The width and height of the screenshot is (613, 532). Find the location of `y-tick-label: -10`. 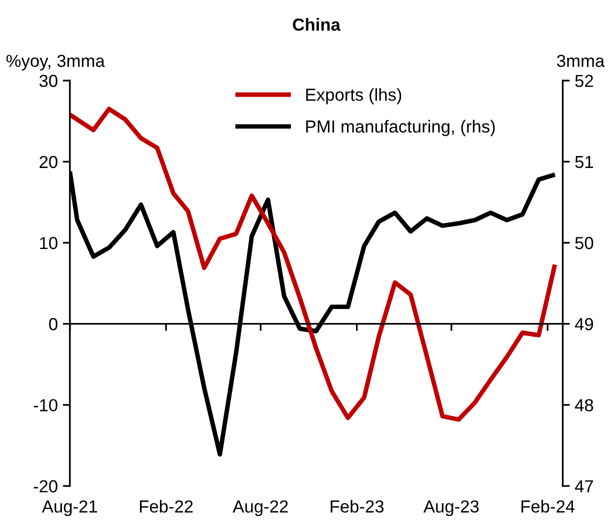

y-tick-label: -10 is located at coordinates (46, 405).